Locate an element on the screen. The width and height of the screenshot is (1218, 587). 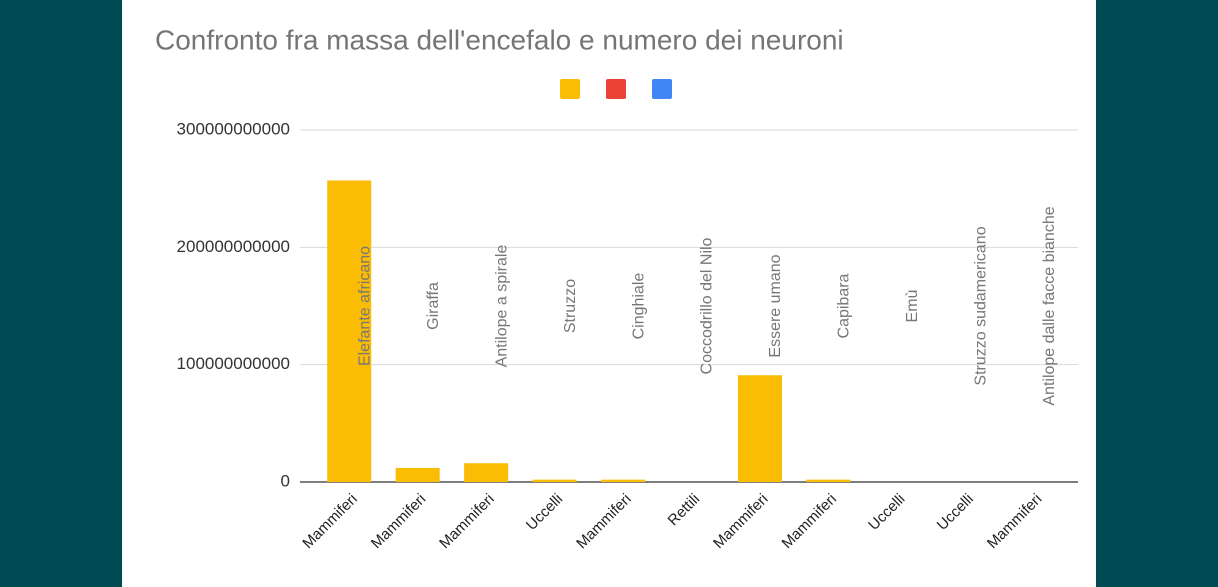
category-label: Antilope dalle facce bianche is located at coordinates (1049, 305).